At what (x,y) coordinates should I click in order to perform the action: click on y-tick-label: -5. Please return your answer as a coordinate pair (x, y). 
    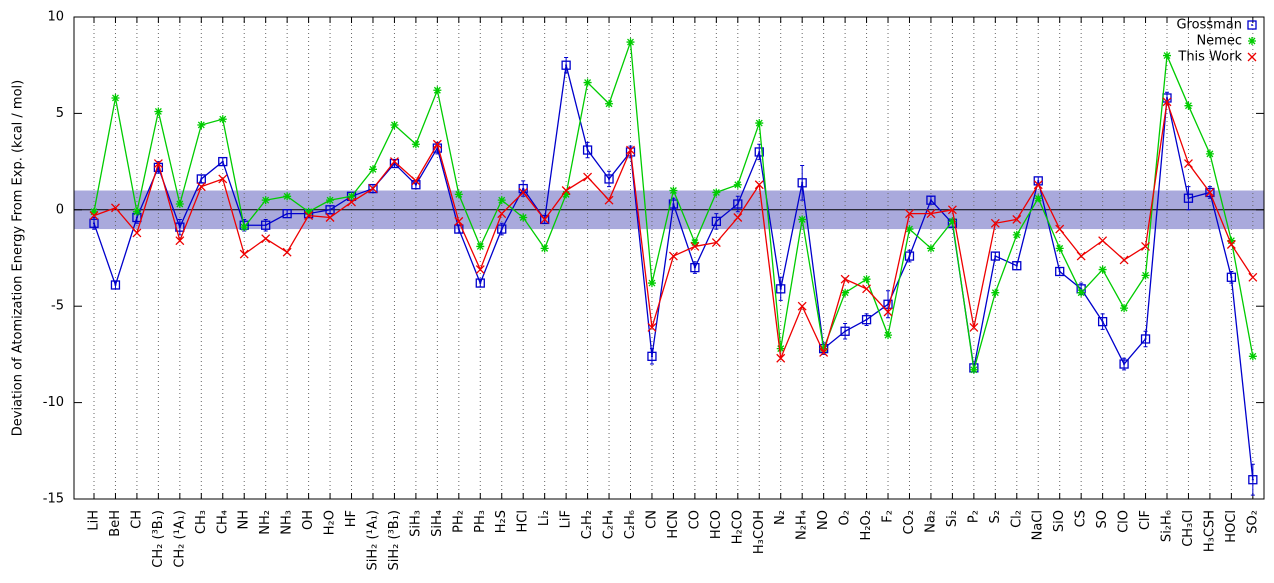
    Looking at the image, I should click on (57, 306).